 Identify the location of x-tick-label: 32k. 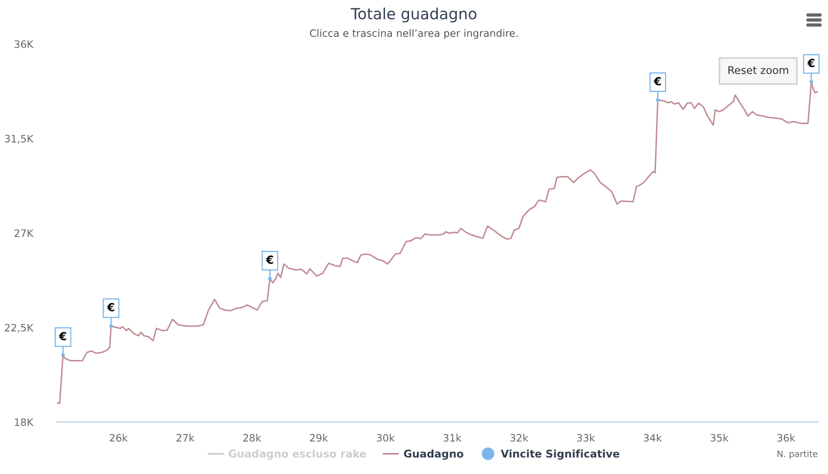
(519, 438).